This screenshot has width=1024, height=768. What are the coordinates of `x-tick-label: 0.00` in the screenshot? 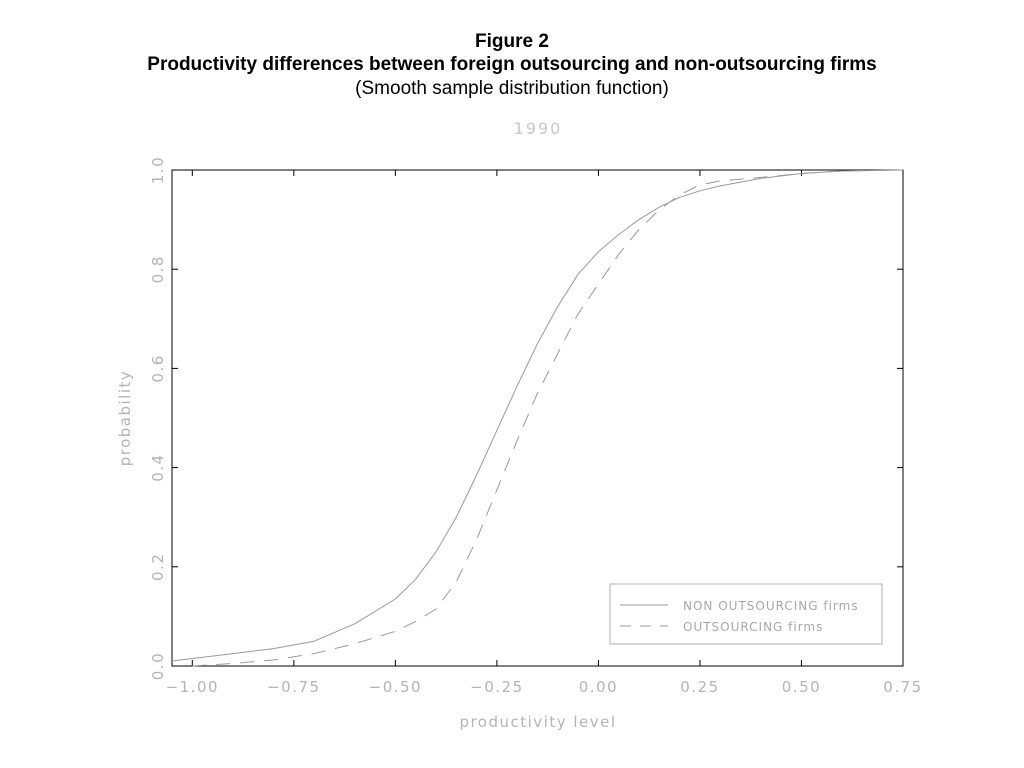 It's located at (598, 687).